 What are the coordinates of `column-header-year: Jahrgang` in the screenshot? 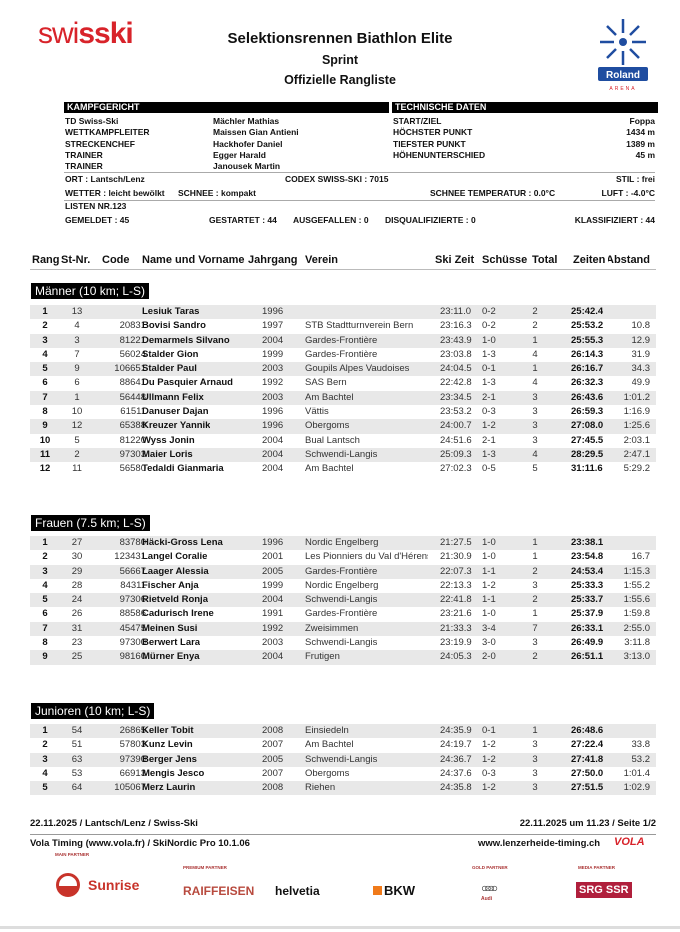 It's located at (273, 260).